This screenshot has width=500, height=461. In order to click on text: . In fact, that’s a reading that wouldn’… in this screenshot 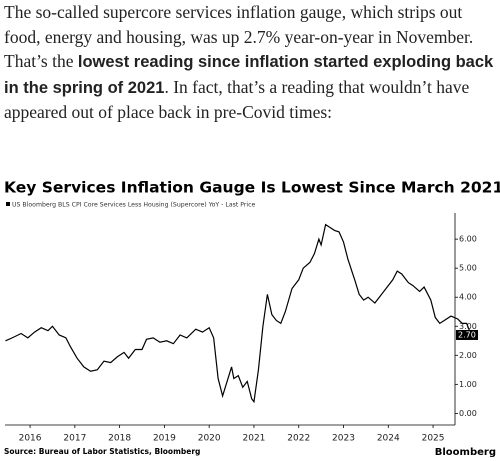, I will do `click(237, 99)`.